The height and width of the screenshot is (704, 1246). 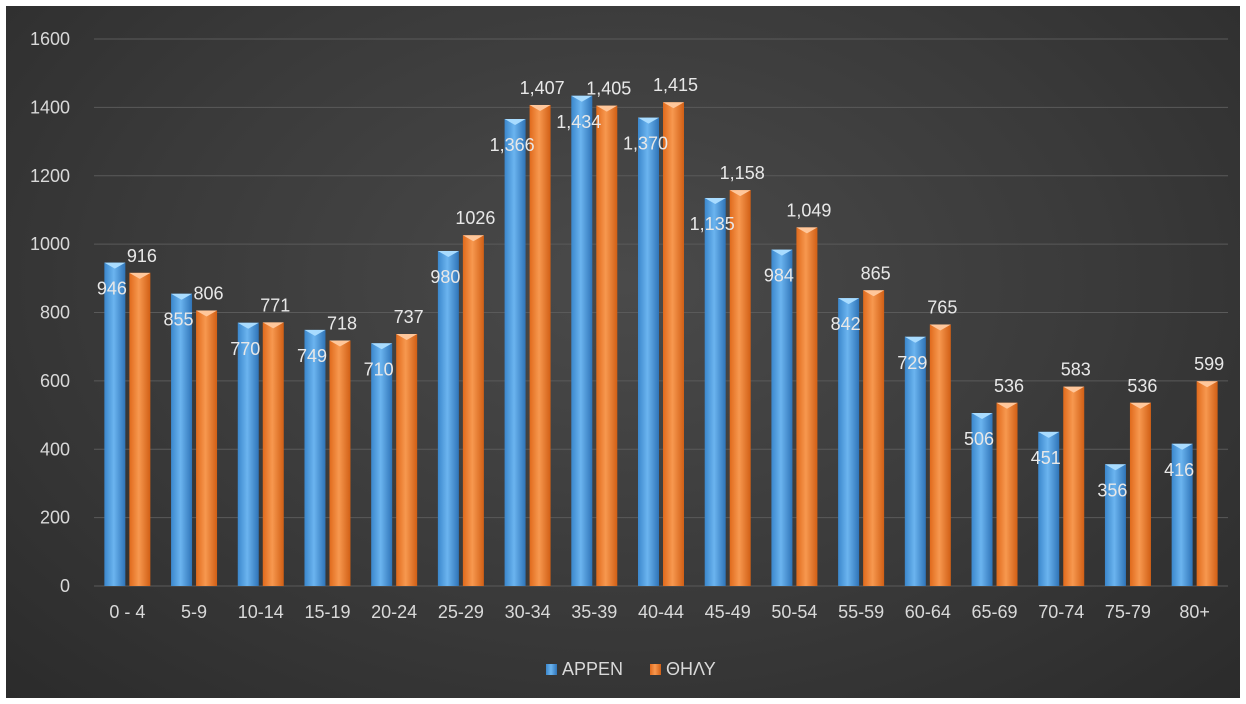 I want to click on x-tick-label: 50-54, so click(x=794, y=612).